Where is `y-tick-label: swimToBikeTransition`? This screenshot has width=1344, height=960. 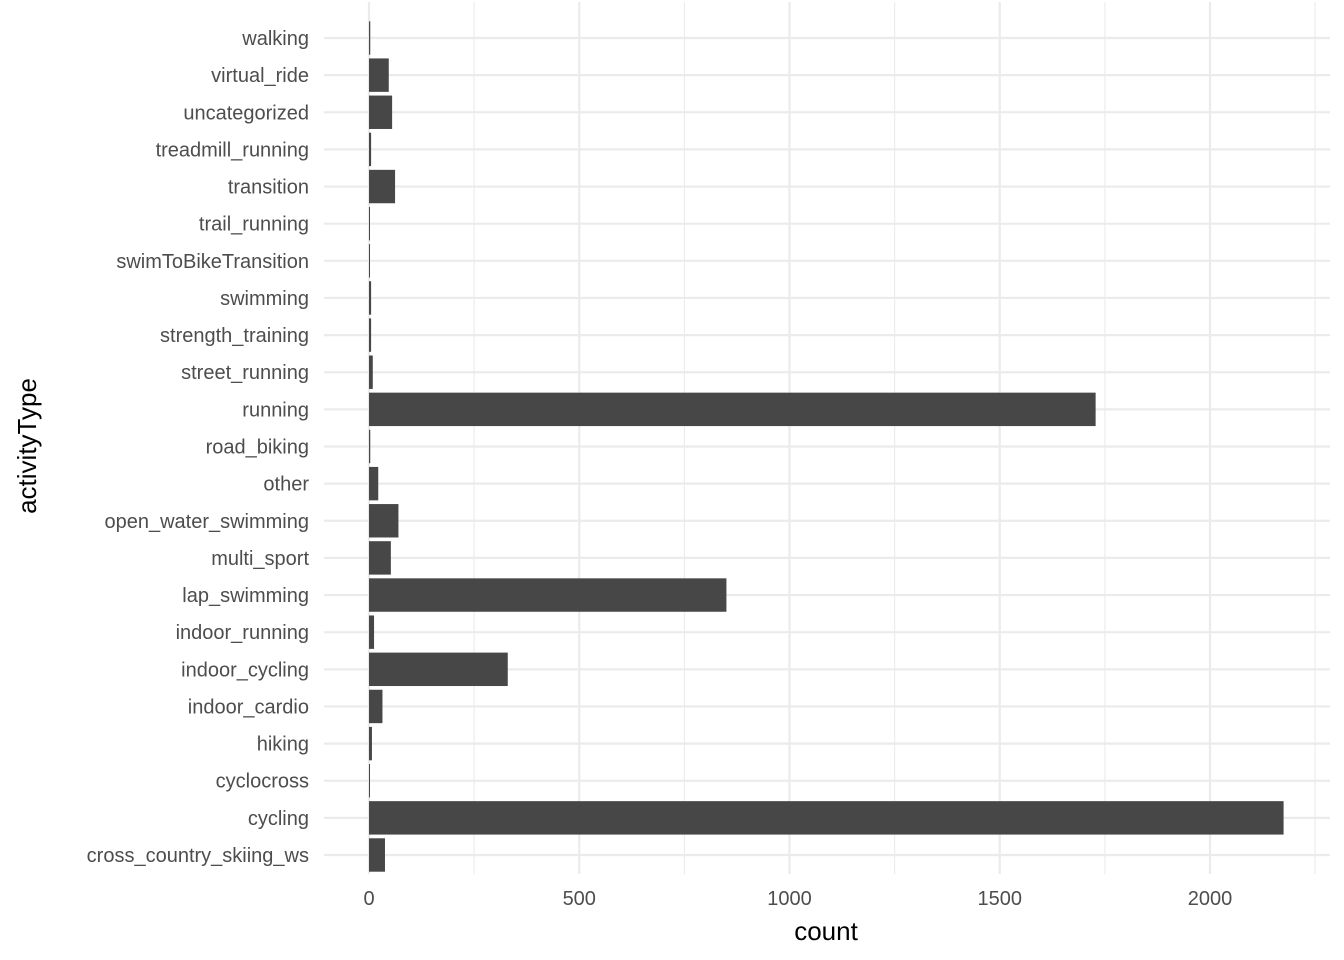
y-tick-label: swimToBikeTransition is located at coordinates (212, 262).